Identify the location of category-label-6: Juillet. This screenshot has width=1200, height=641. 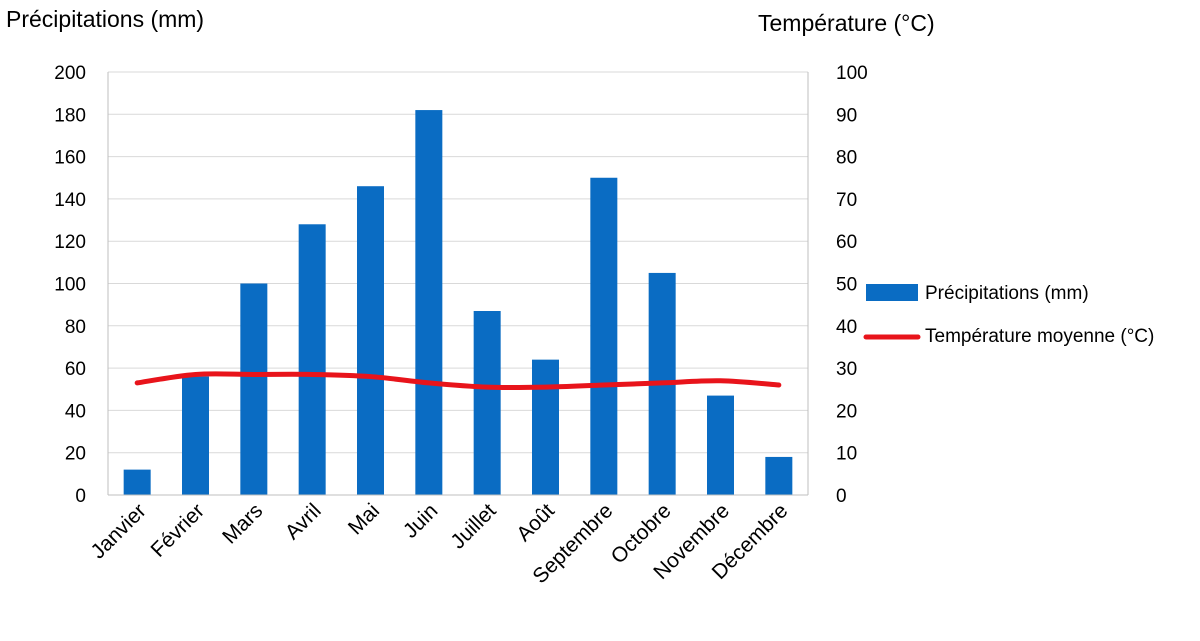
(473, 526).